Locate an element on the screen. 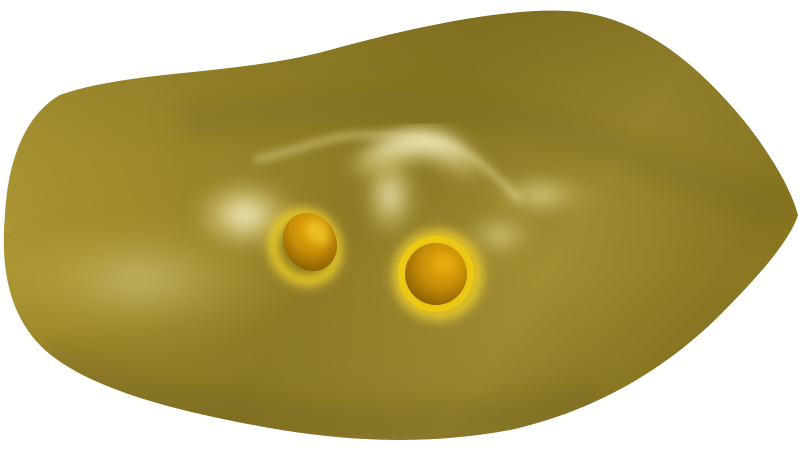  right-hole is located at coordinates (438, 275).